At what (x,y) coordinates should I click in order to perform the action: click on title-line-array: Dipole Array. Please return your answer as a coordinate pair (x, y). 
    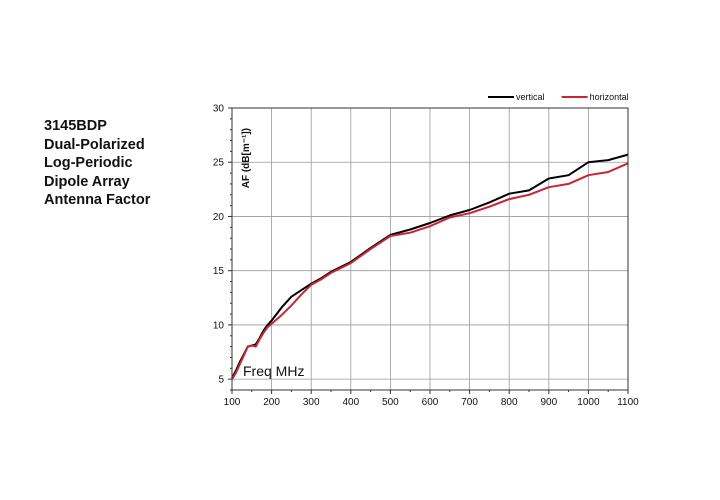
    Looking at the image, I should click on (87, 181).